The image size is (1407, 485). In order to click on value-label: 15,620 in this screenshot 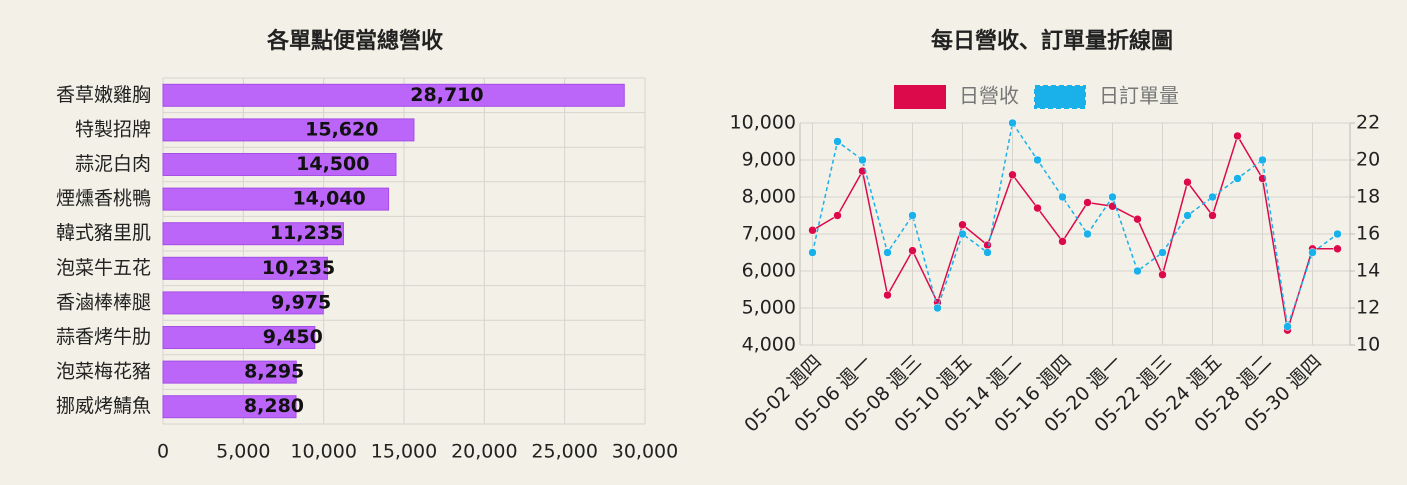, I will do `click(341, 129)`.